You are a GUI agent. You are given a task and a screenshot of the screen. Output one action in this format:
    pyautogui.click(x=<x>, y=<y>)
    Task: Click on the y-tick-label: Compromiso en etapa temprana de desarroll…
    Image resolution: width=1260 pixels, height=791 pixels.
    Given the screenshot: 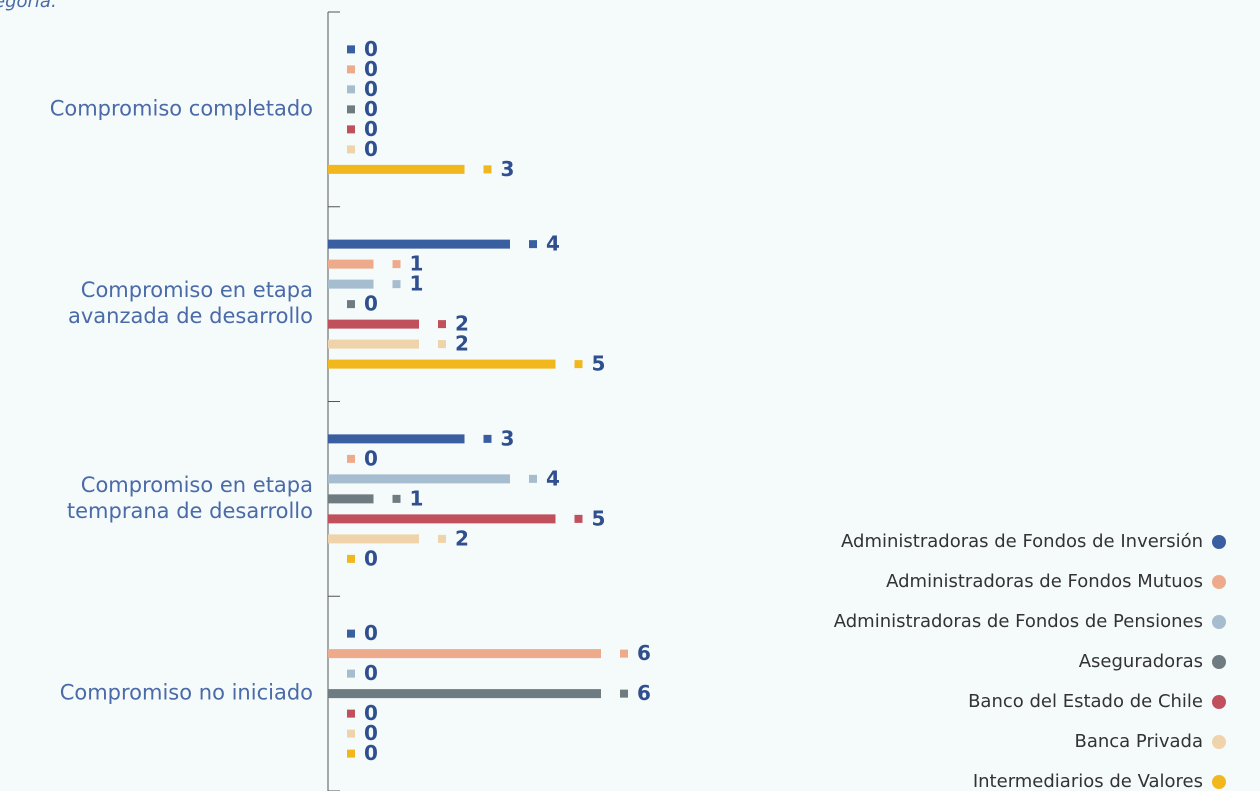 What is the action you would take?
    pyautogui.click(x=190, y=498)
    